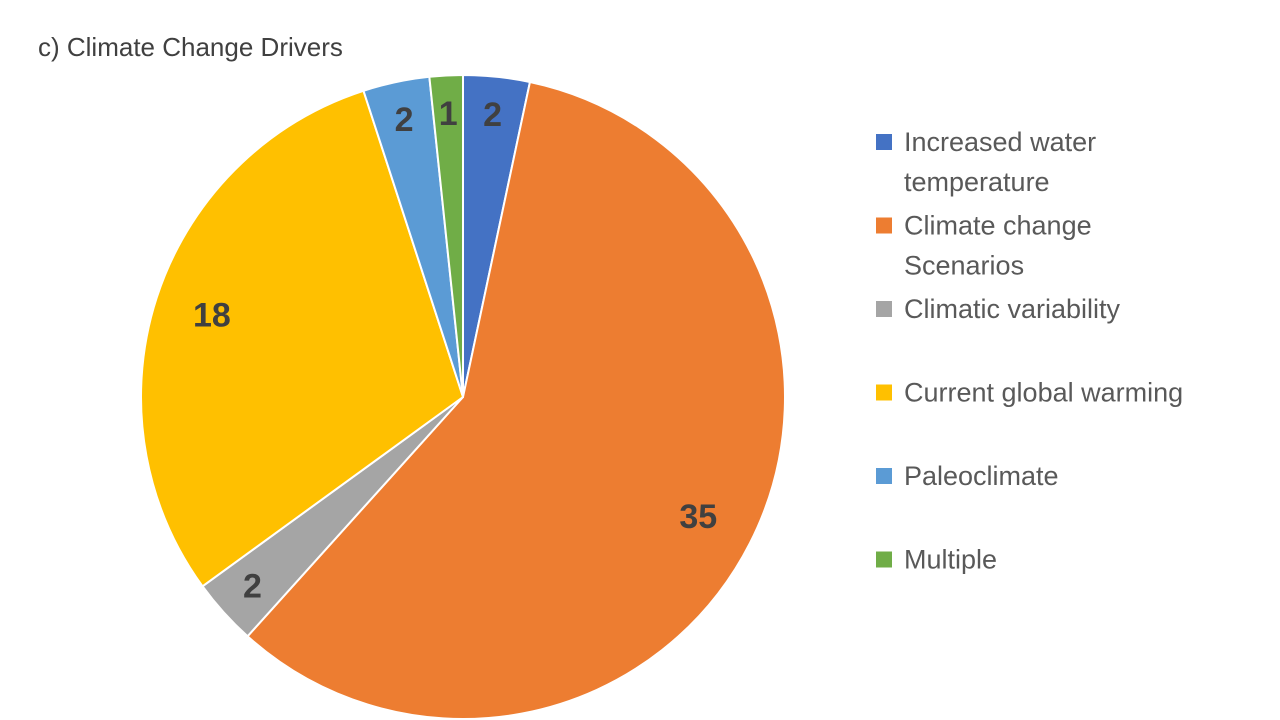 This screenshot has height=720, width=1280. Describe the element at coordinates (190, 47) in the screenshot. I see `chart-title: c) Climate Change Drivers` at that location.